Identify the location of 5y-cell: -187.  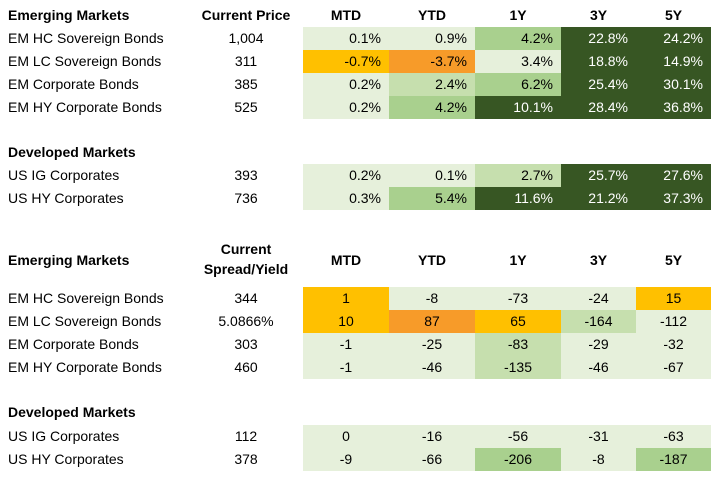
(673, 459).